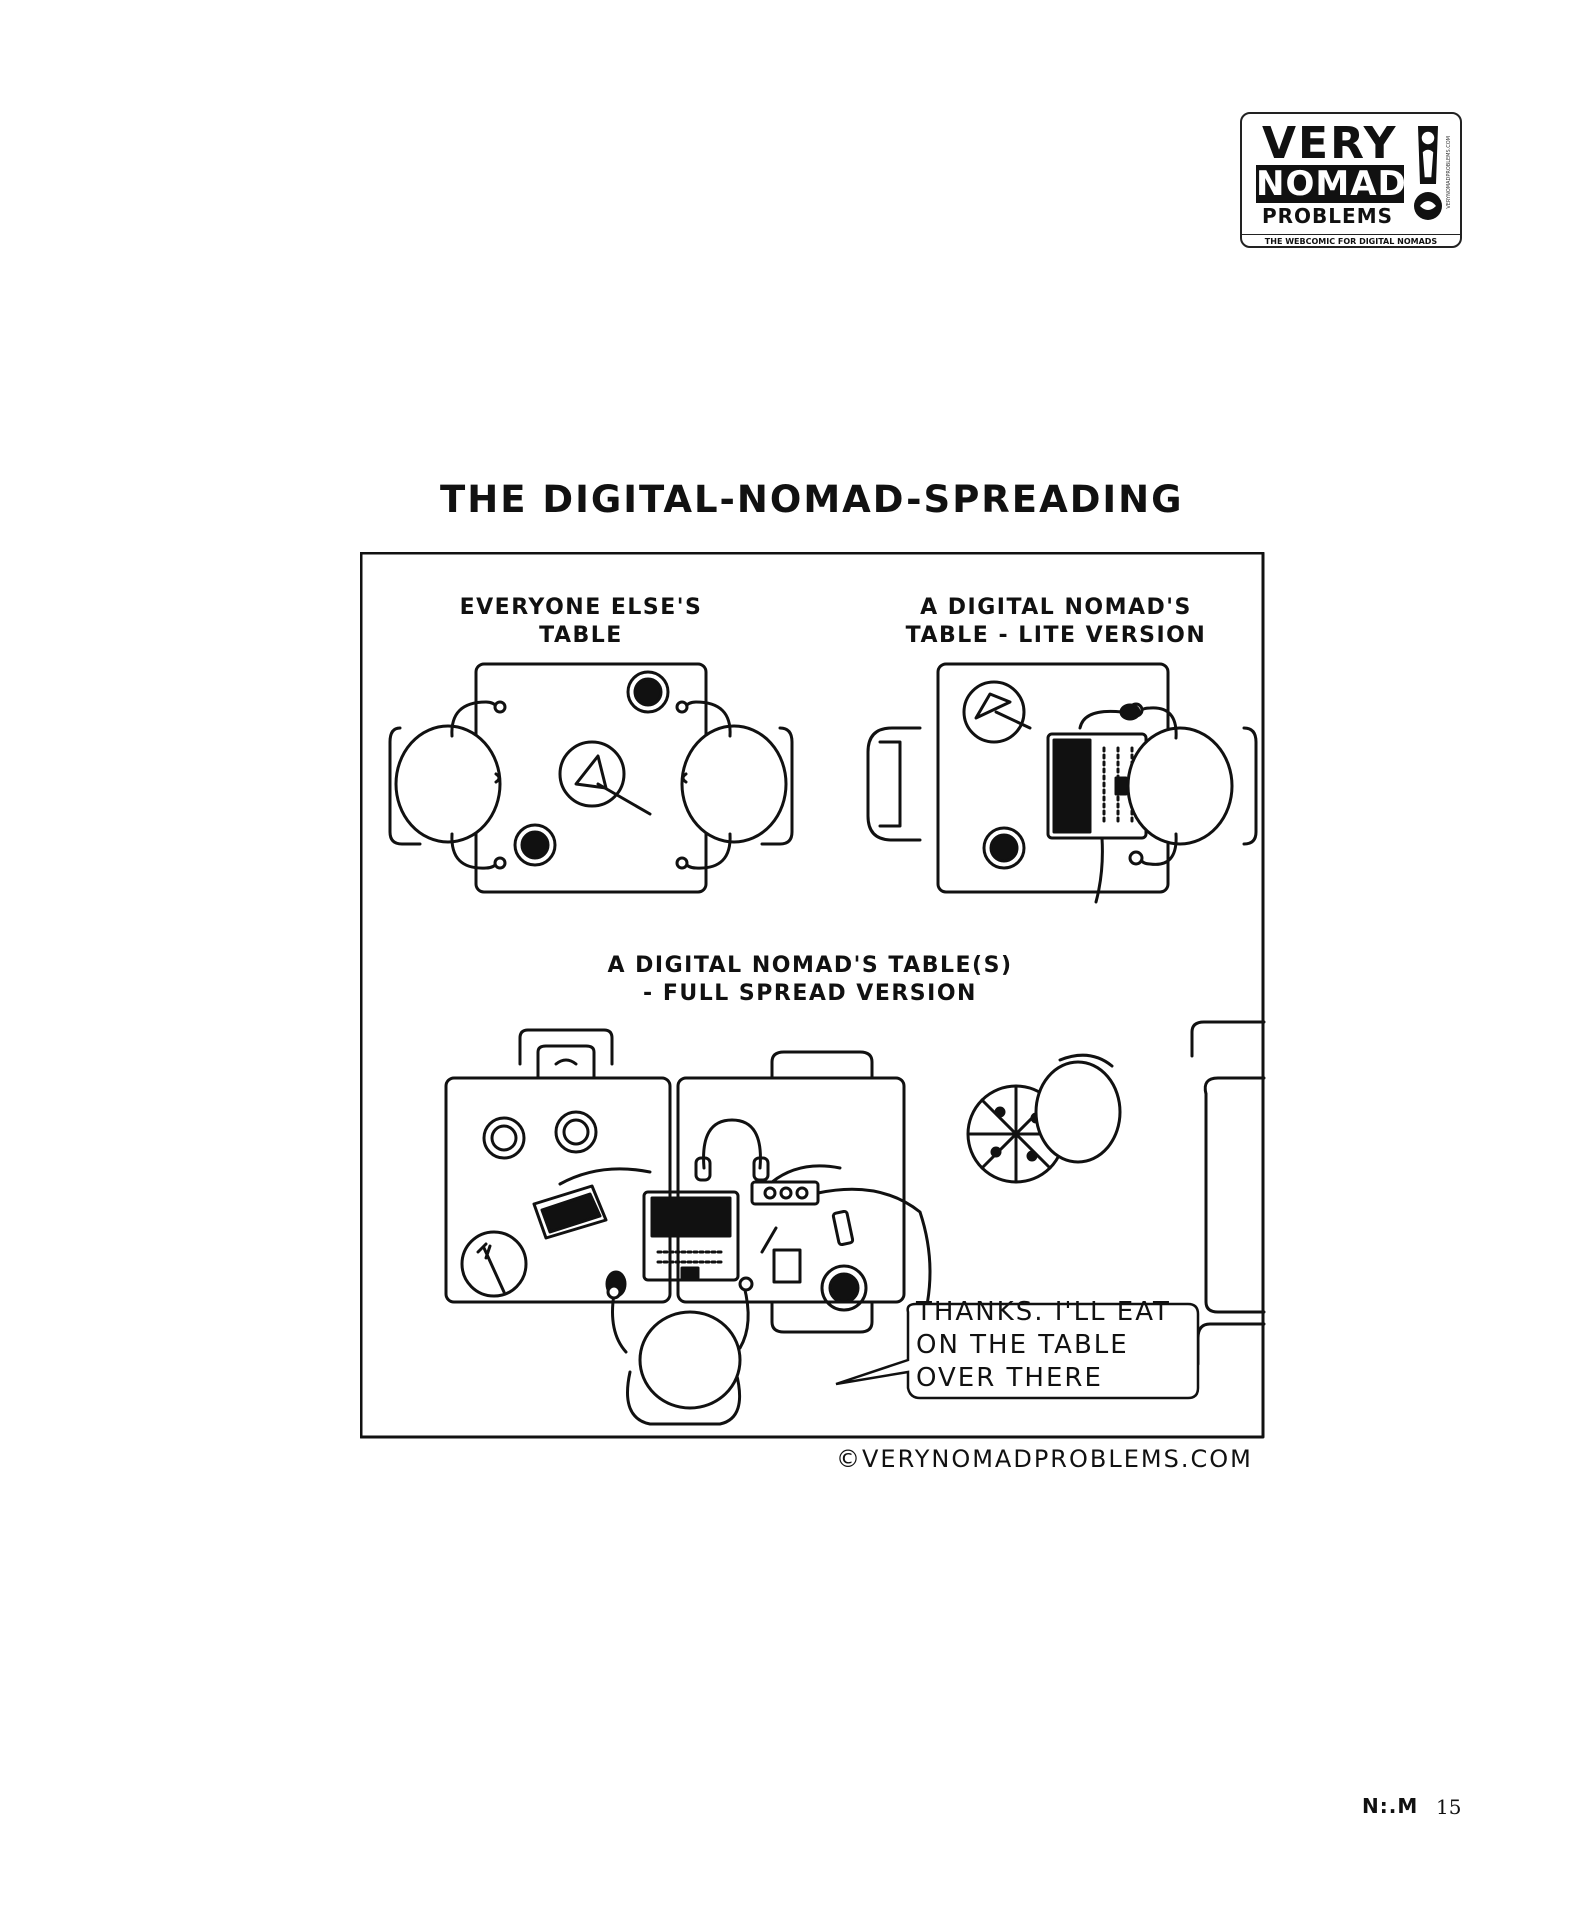 The image size is (1575, 1930). I want to click on logo-line-very: VERY, so click(1330, 143).